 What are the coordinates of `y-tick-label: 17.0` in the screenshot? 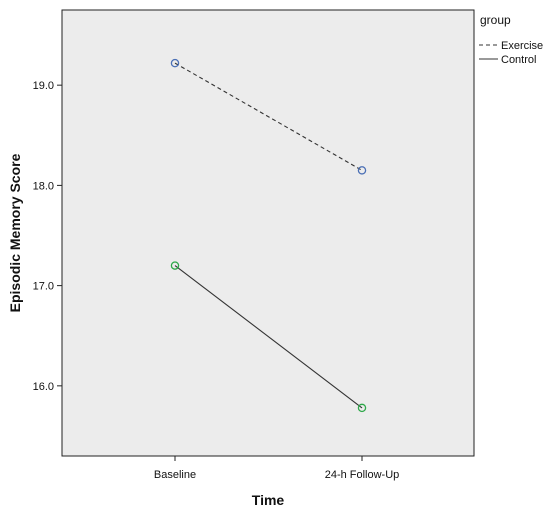 It's located at (43, 287).